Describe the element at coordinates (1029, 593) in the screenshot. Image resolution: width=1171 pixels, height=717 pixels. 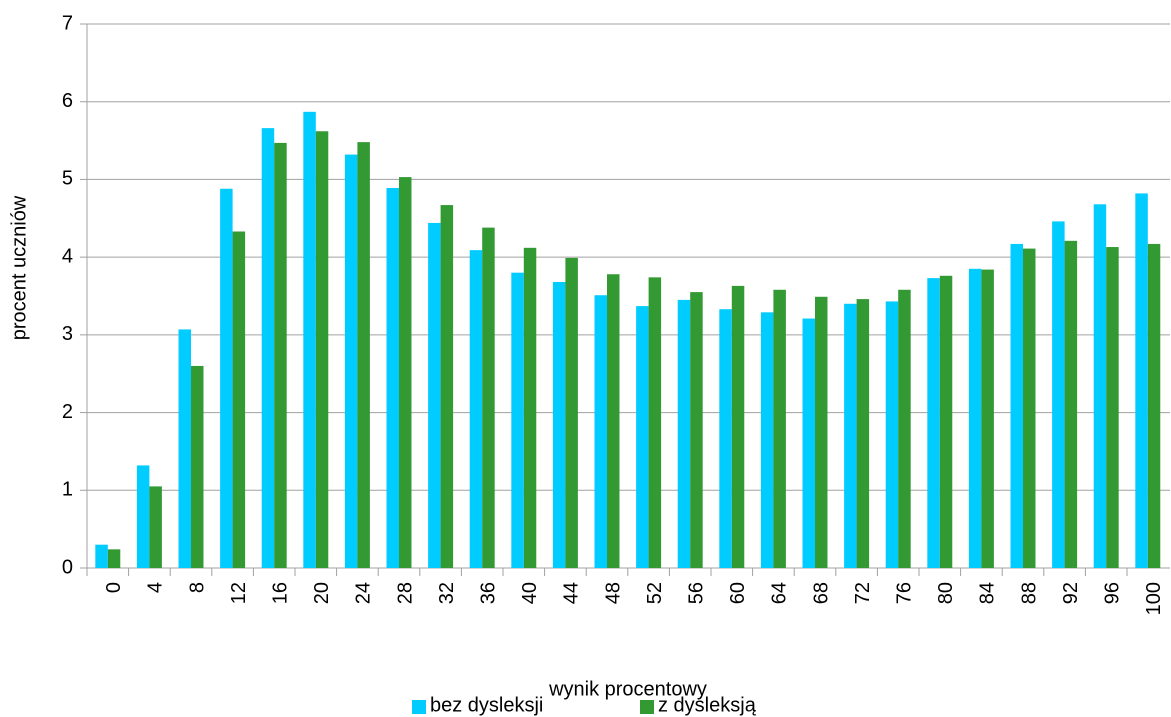
I see `x-tick-label: 88` at that location.